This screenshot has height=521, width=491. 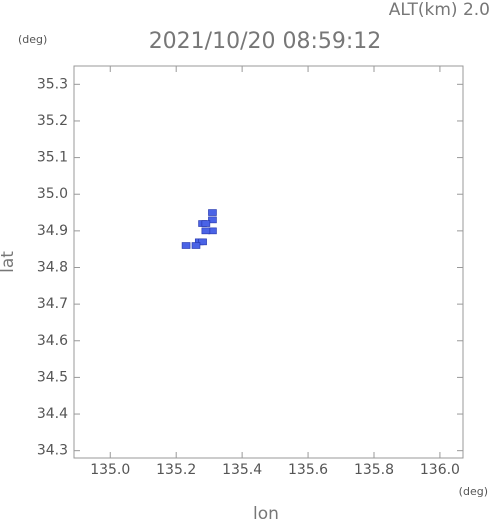 I want to click on y-tick-label: 34.3, so click(x=52, y=451).